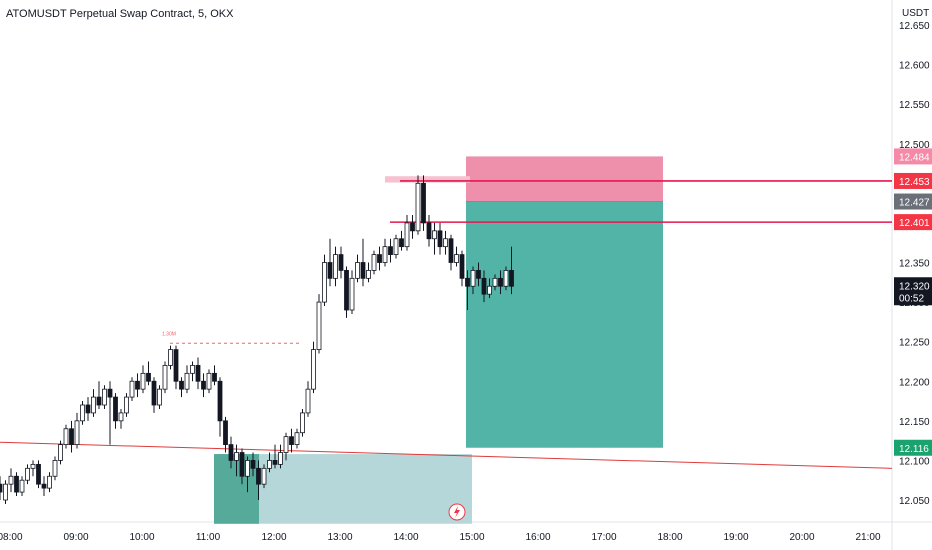 This screenshot has width=932, height=550. I want to click on time-tick-label: 13:00, so click(339, 537).